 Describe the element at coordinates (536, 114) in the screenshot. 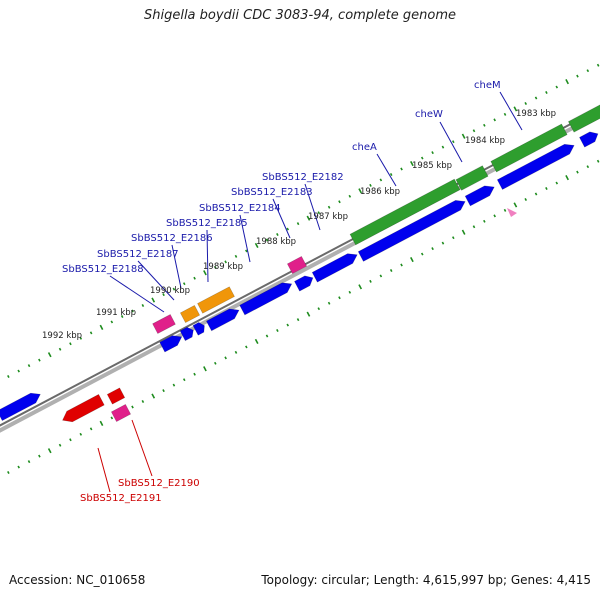

I see `kbp-tick-label: 1983 kbp` at that location.